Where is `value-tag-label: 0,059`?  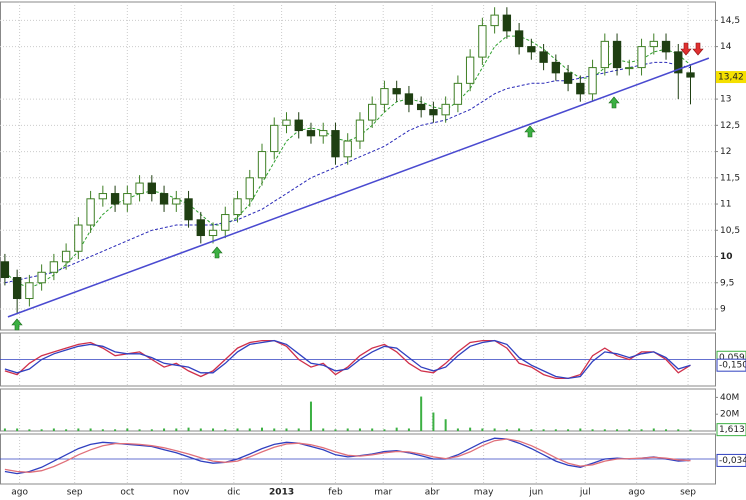 value-tag-label: 0,059 is located at coordinates (732, 358).